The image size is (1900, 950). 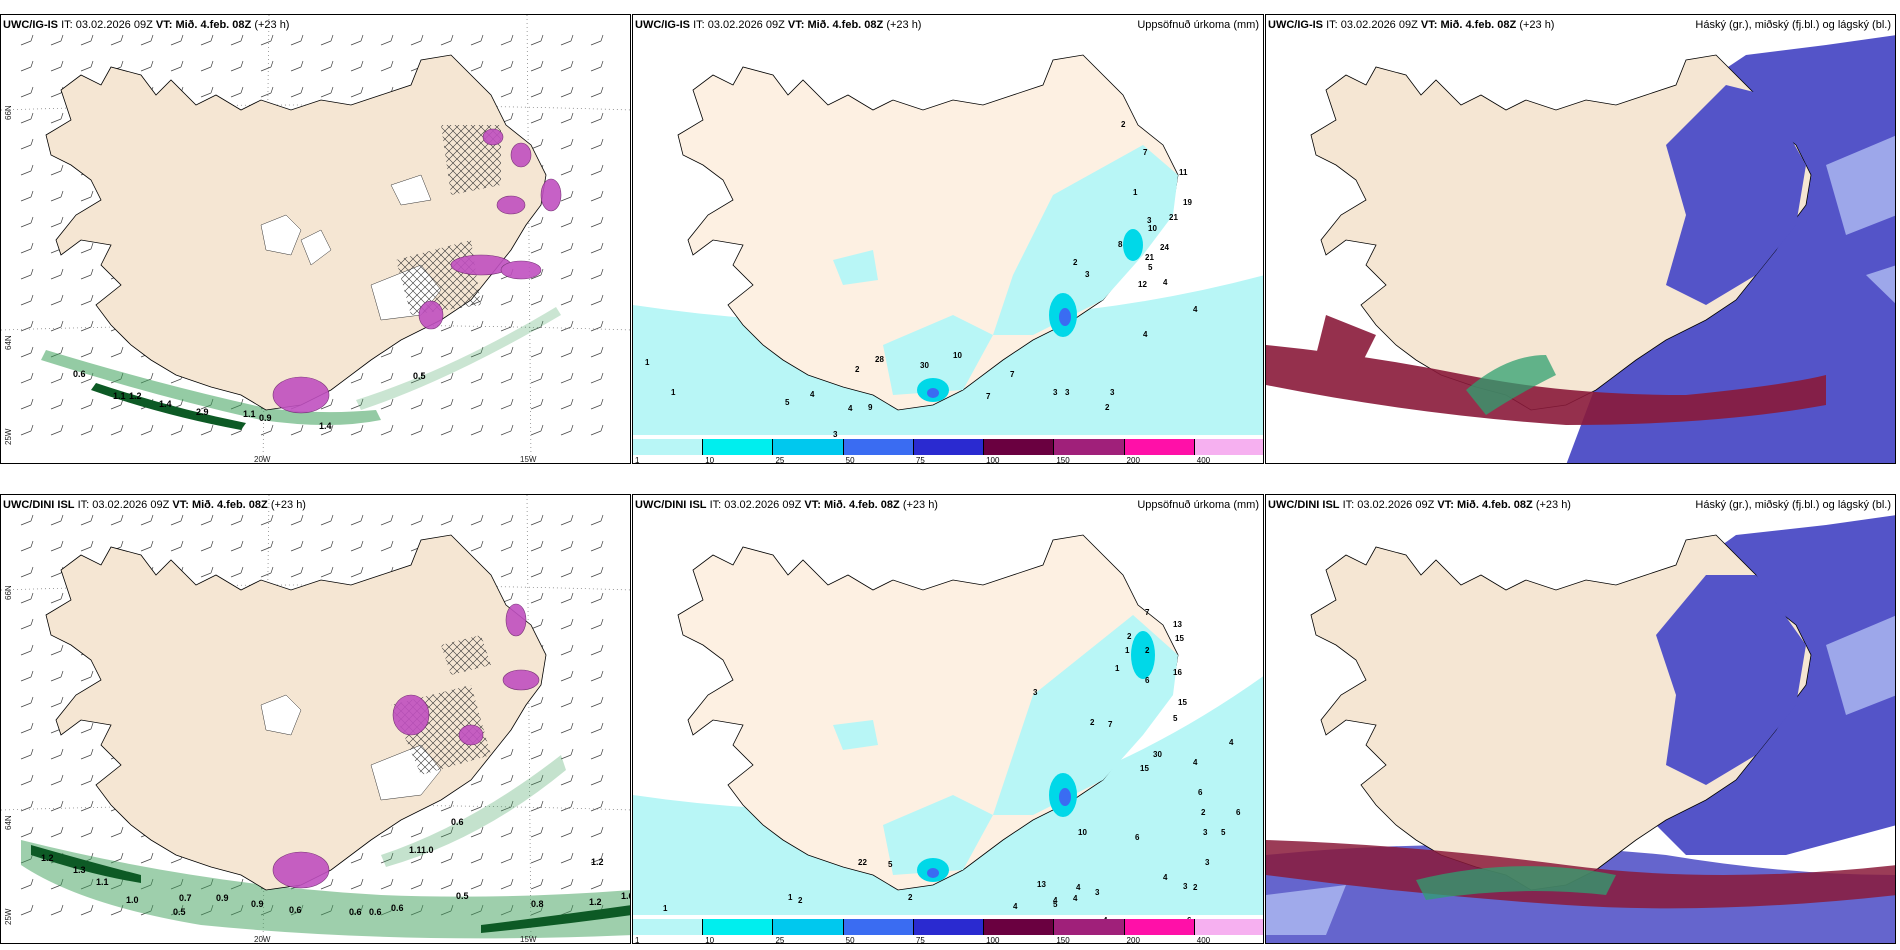 I want to click on value-label: 1.3, so click(x=79, y=870).